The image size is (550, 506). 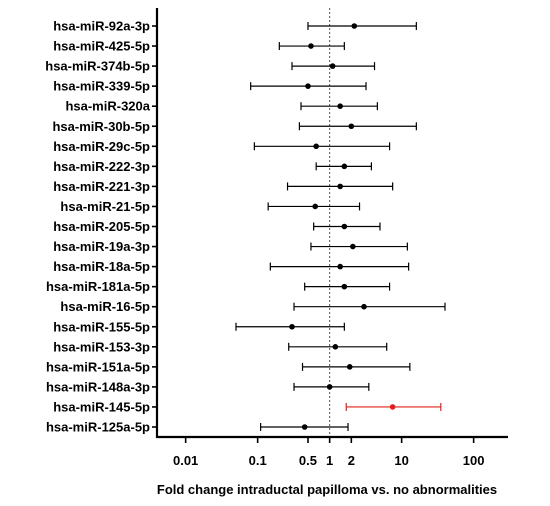 I want to click on row-label: hsa-miR-425-5p, so click(x=101, y=46).